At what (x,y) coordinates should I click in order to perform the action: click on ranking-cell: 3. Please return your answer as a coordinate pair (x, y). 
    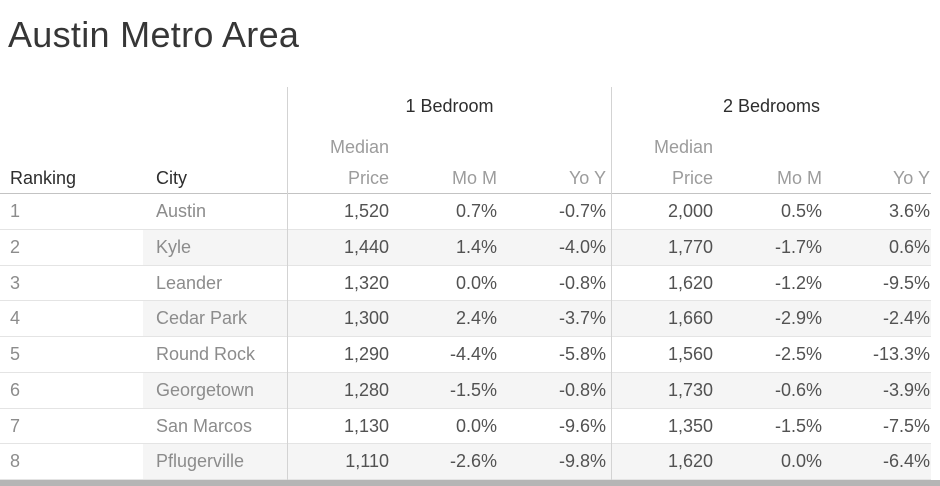
    Looking at the image, I should click on (71, 283).